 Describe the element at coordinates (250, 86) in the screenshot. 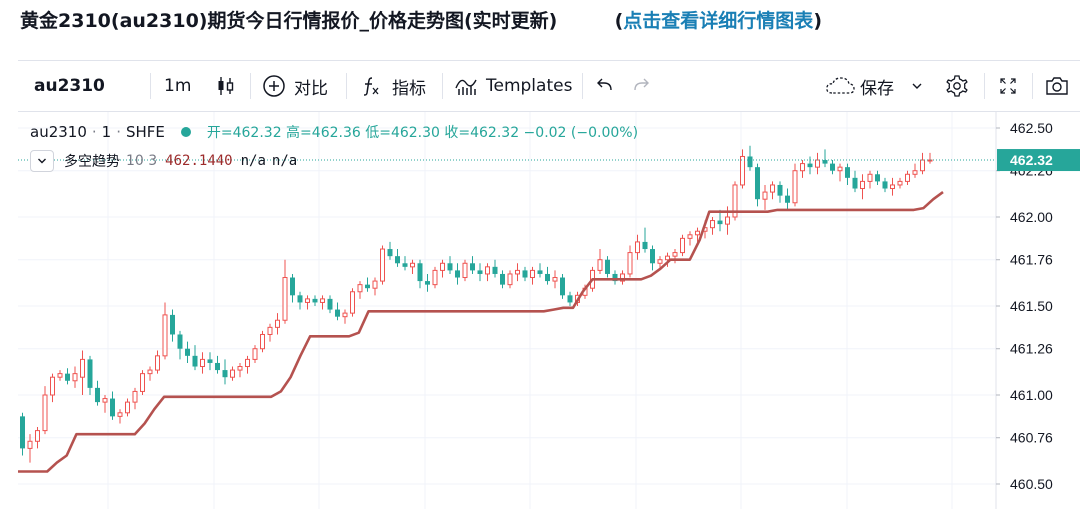

I see `toolbar-divider` at that location.